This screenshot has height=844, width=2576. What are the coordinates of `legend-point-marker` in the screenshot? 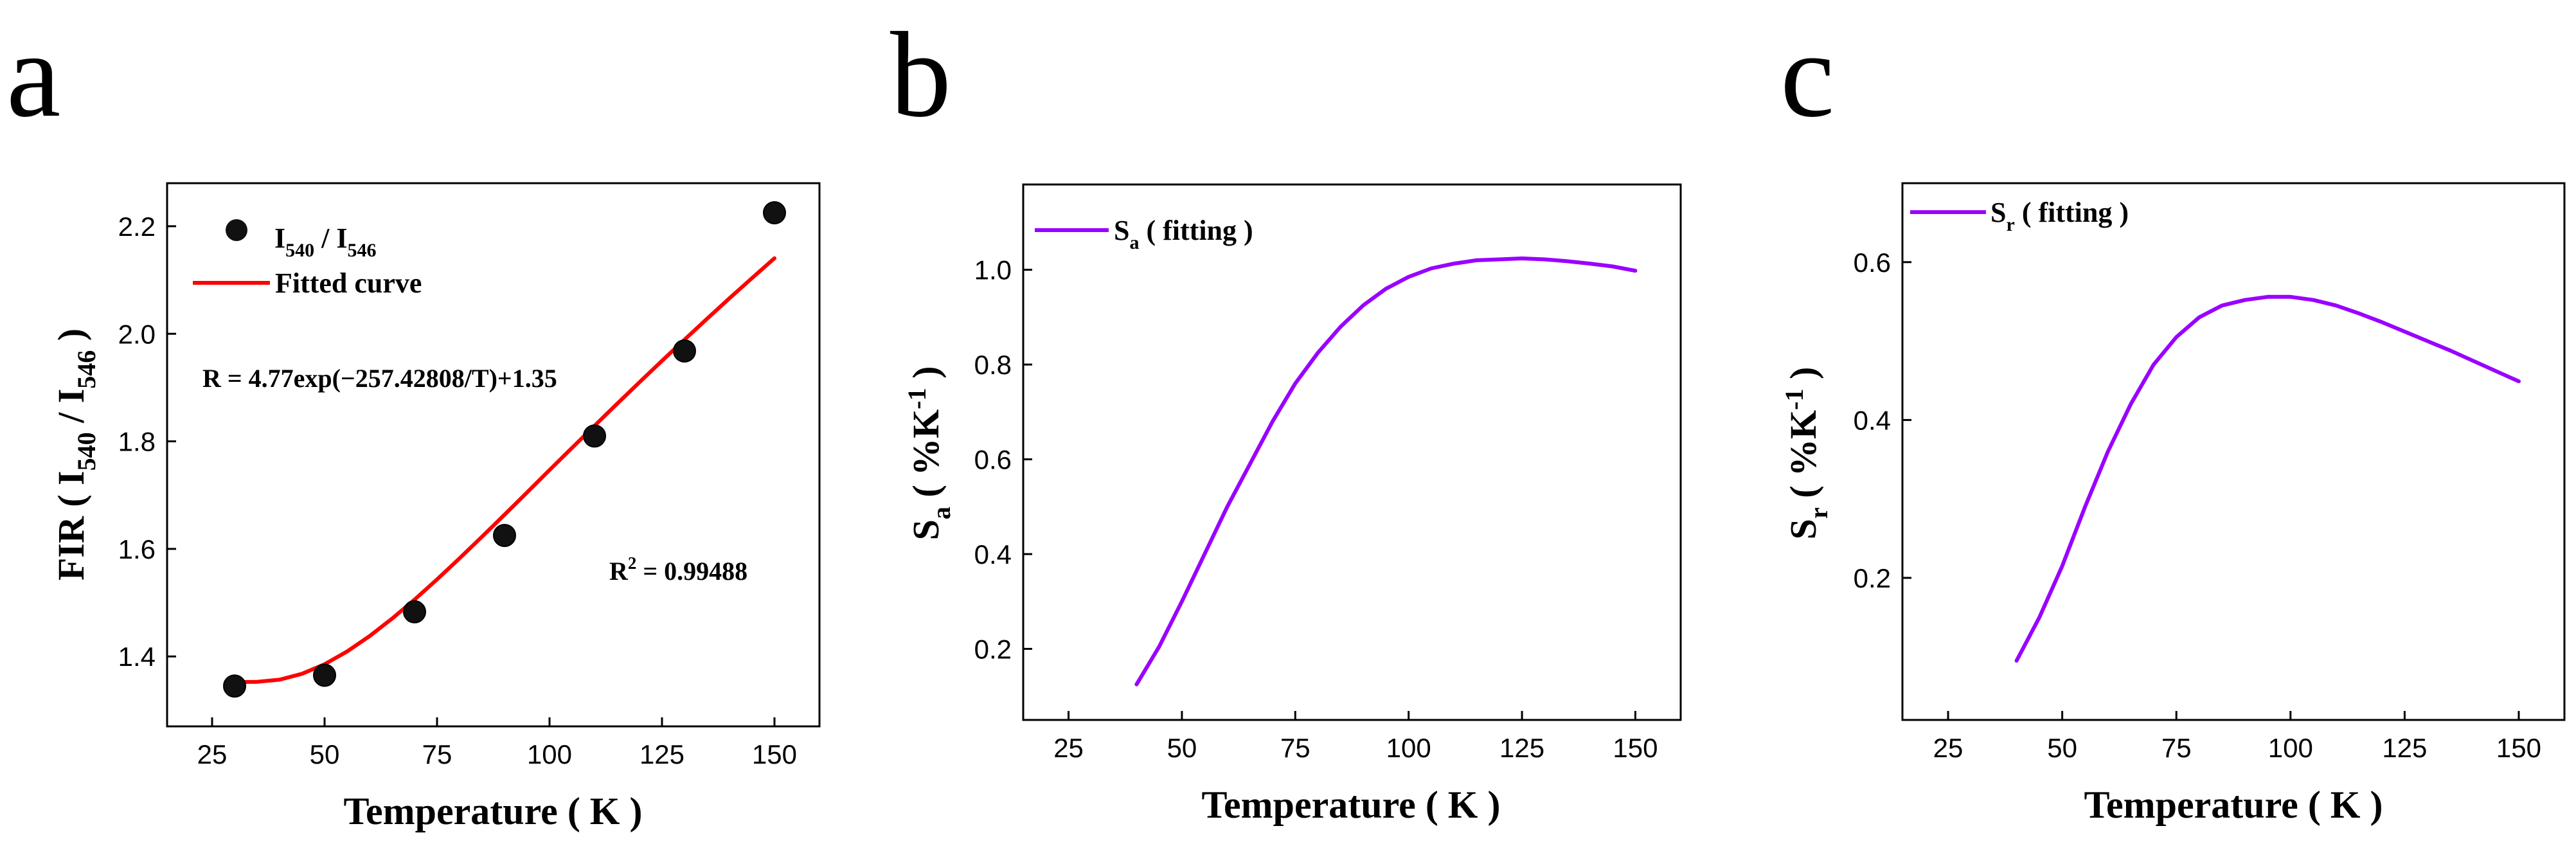 It's located at (236, 230).